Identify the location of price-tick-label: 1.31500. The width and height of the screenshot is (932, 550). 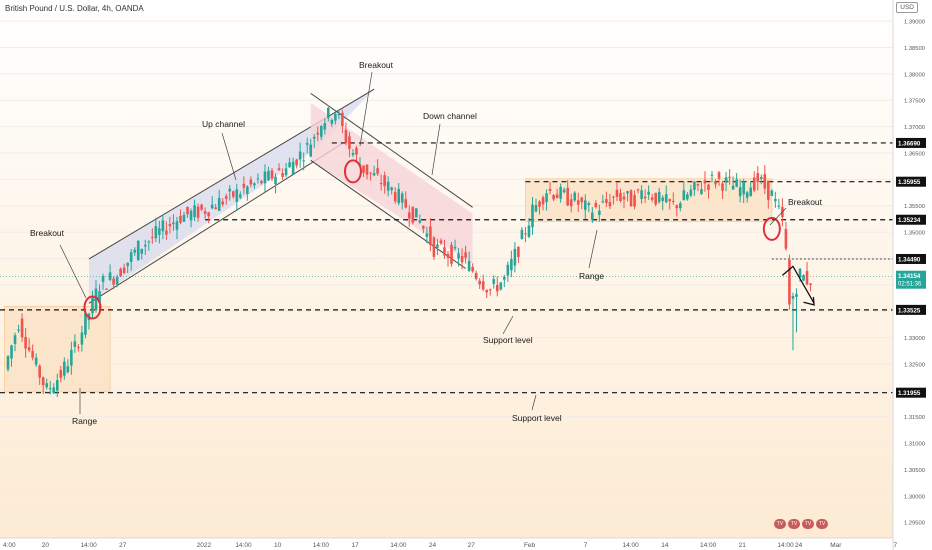
(914, 418).